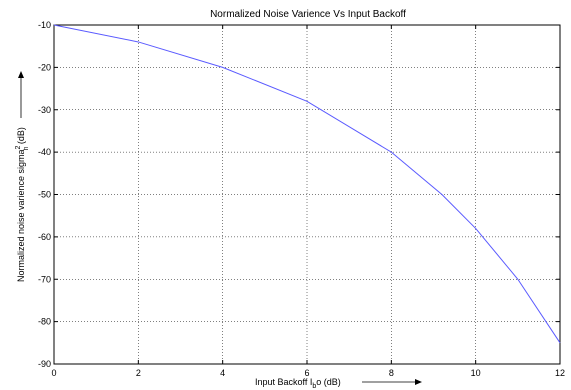 The width and height of the screenshot is (571, 390). What do you see at coordinates (391, 373) in the screenshot?
I see `x-tick-label: 8` at bounding box center [391, 373].